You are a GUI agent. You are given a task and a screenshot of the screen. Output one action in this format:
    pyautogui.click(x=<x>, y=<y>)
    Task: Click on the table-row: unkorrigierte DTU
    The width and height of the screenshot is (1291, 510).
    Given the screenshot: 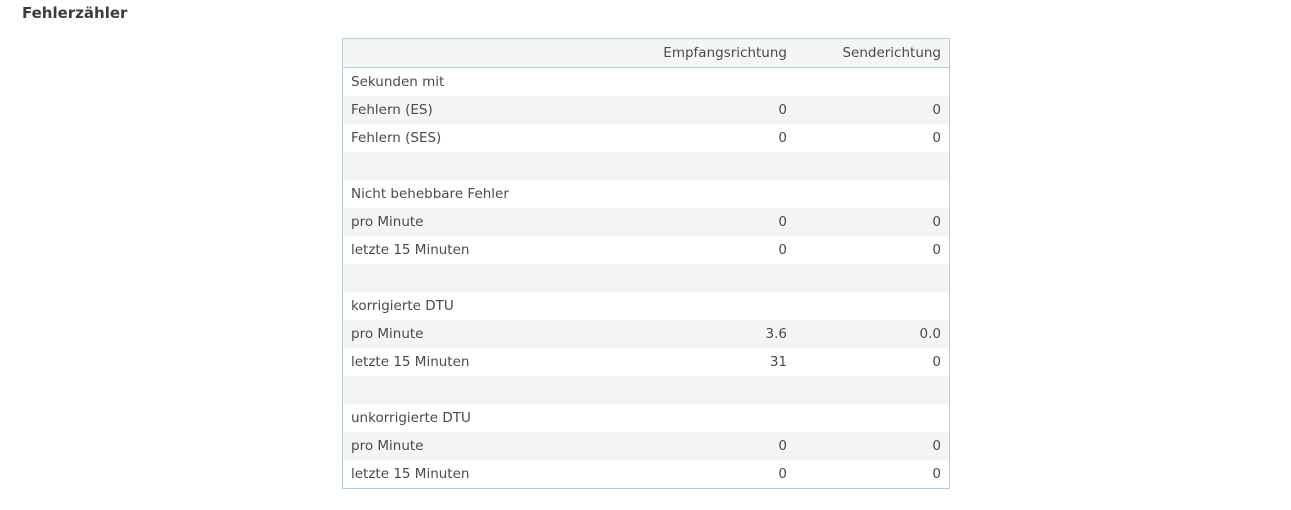 What is the action you would take?
    pyautogui.click(x=646, y=418)
    